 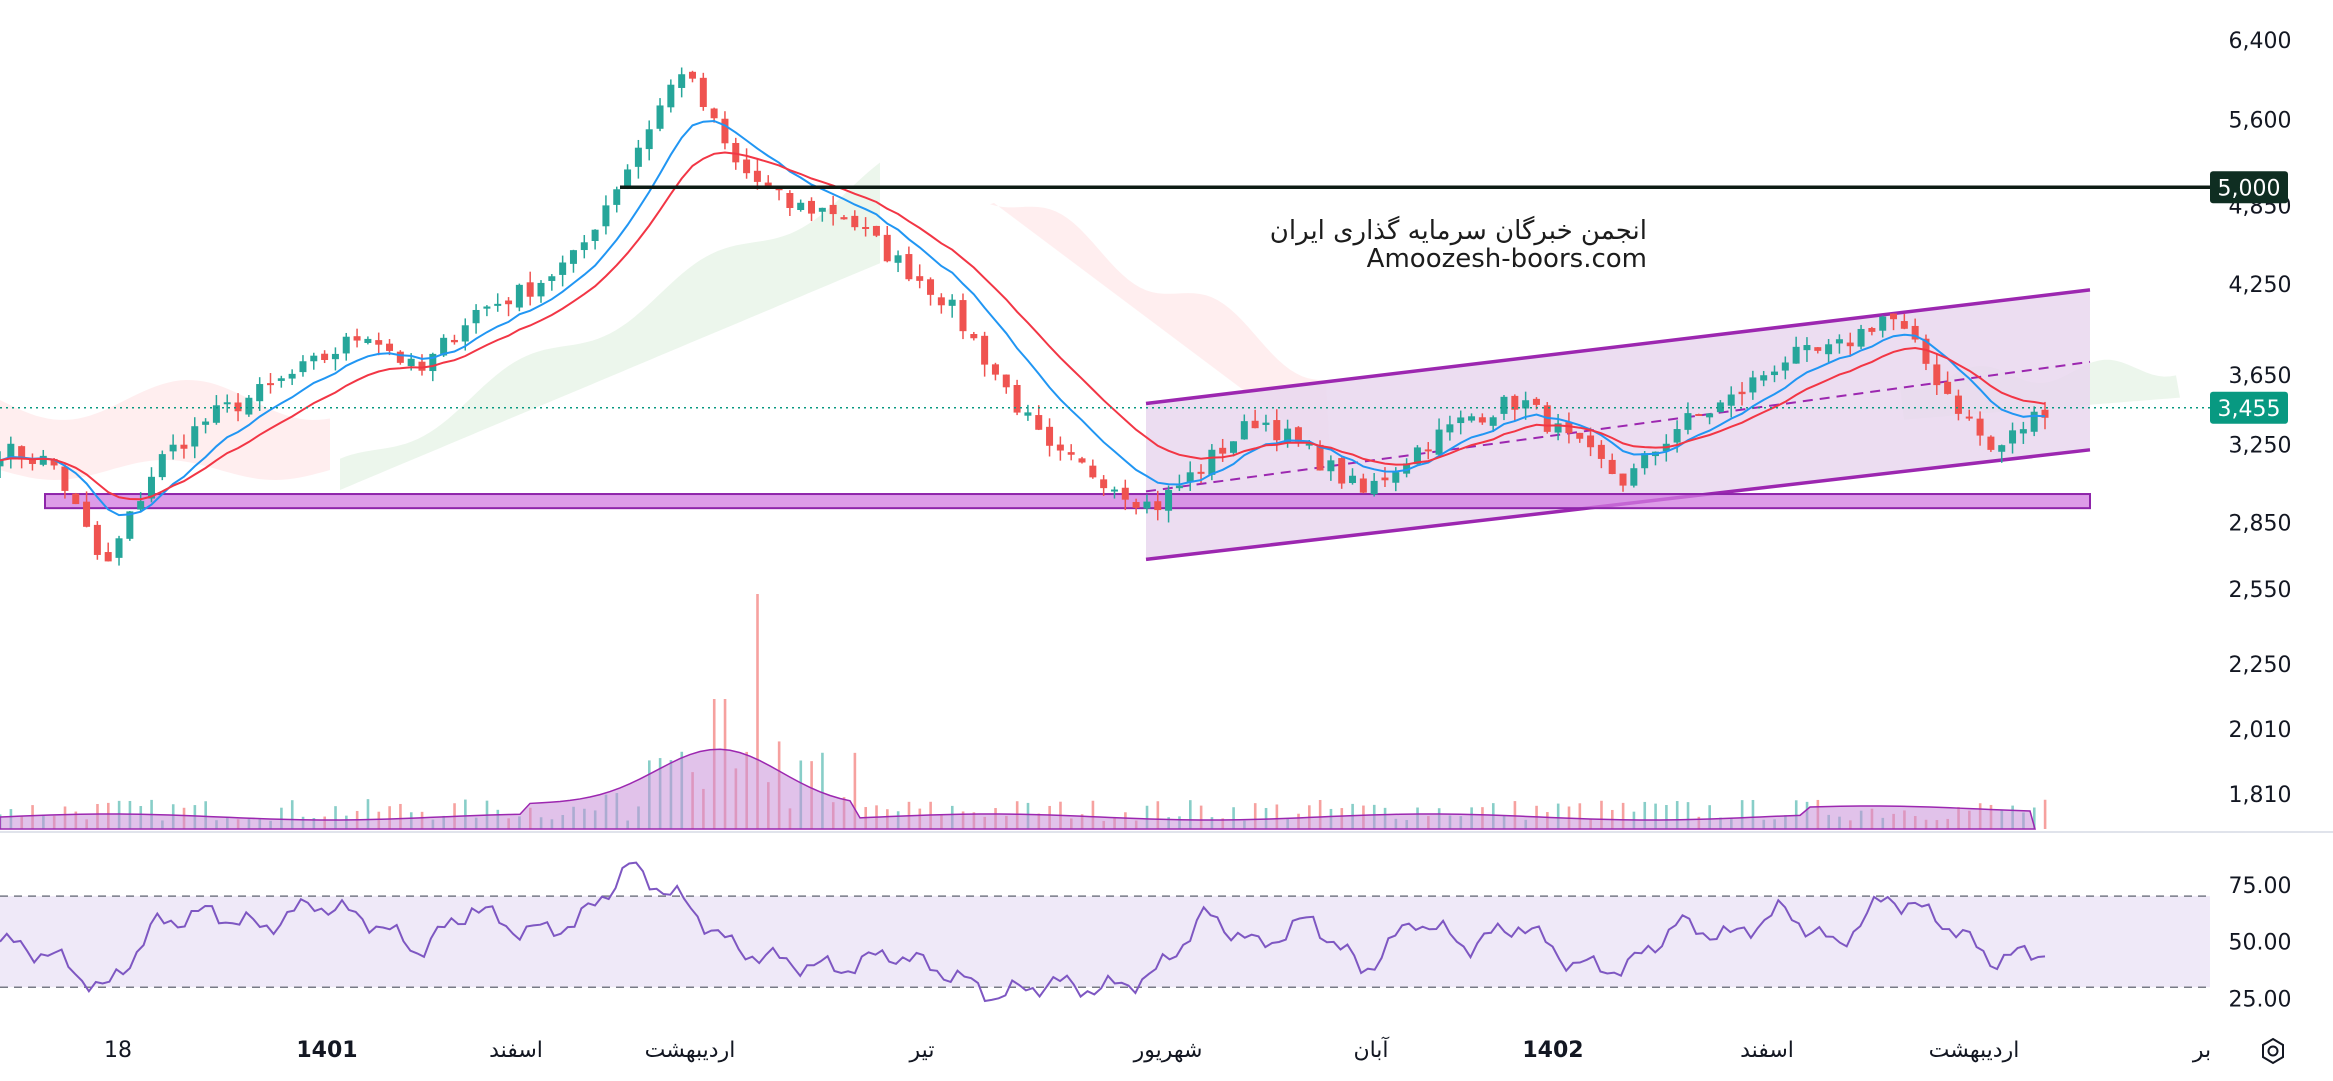 What do you see at coordinates (2260, 285) in the screenshot?
I see `price-axis-label: 4,250` at bounding box center [2260, 285].